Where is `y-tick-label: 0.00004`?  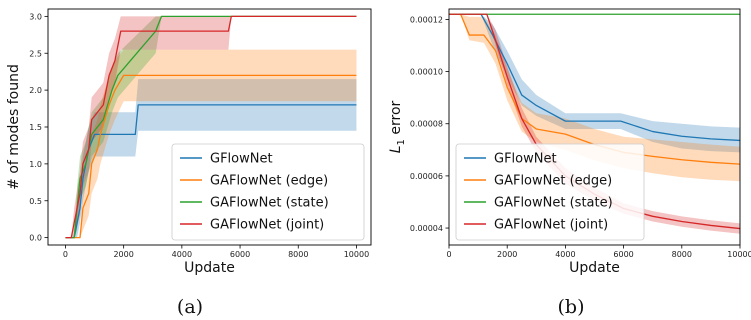 y-tick-label: 0.00004 is located at coordinates (426, 228).